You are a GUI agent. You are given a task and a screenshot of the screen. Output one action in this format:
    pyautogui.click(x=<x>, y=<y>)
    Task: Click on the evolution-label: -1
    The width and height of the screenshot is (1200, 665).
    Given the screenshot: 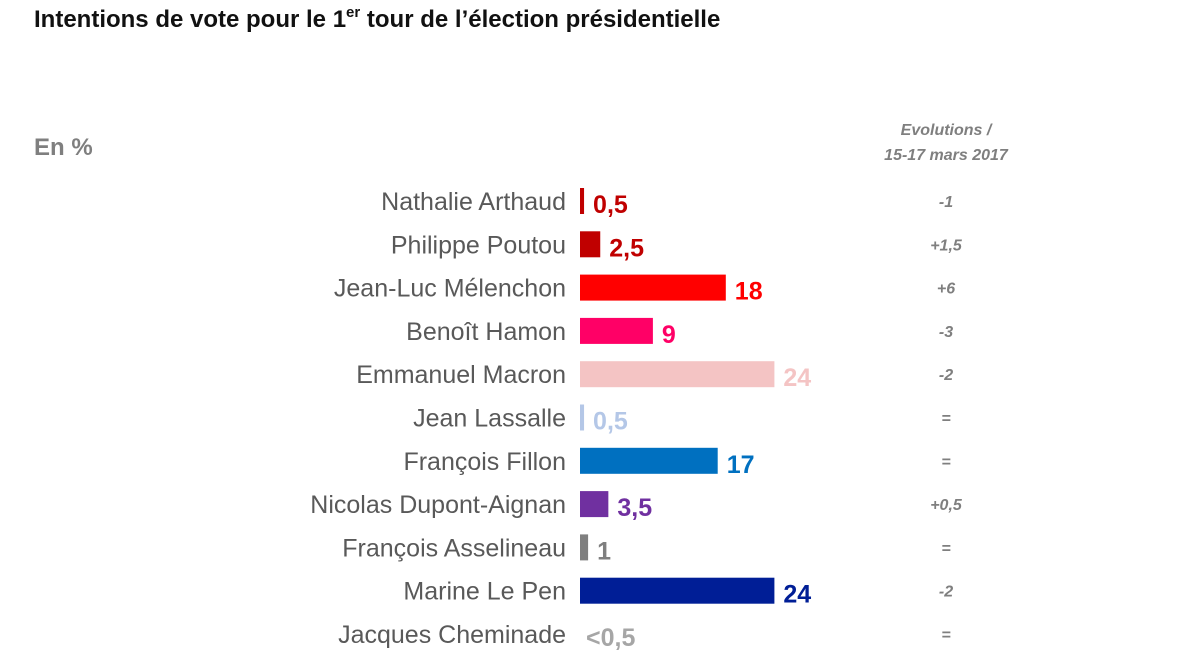 What is the action you would take?
    pyautogui.click(x=946, y=202)
    